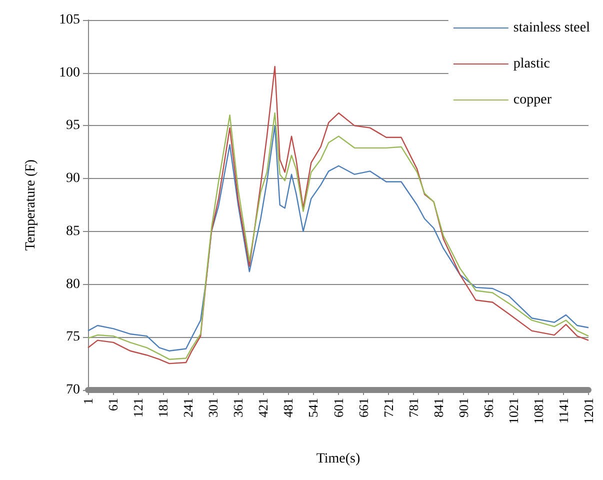 This screenshot has width=603, height=480. I want to click on legend-label: plastic, so click(531, 64).